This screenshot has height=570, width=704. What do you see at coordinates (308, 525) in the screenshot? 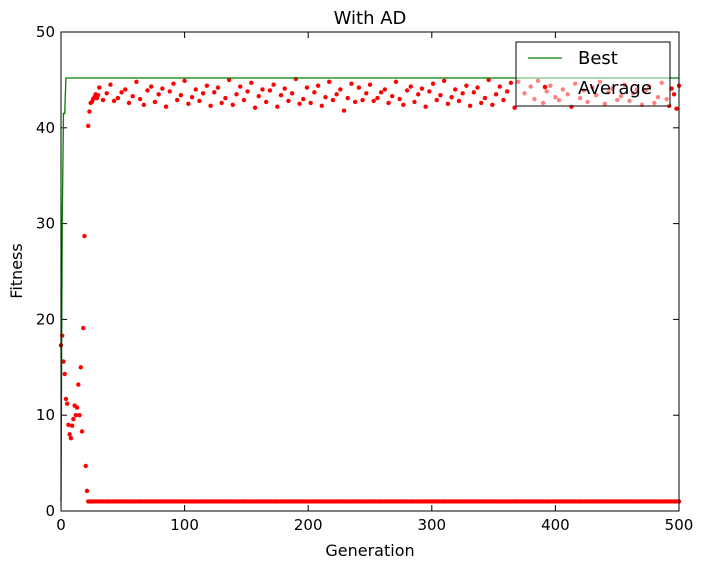
I see `x-tick-label: 200` at bounding box center [308, 525].